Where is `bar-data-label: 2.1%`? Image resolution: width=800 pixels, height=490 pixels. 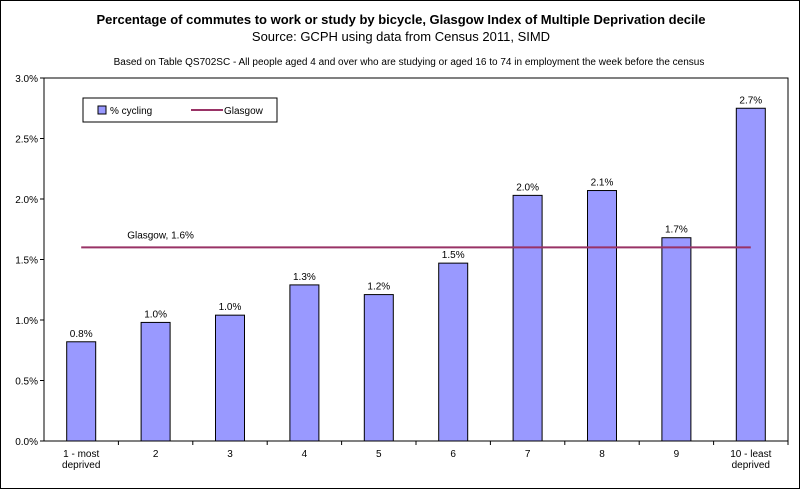
bar-data-label: 2.1% is located at coordinates (602, 183).